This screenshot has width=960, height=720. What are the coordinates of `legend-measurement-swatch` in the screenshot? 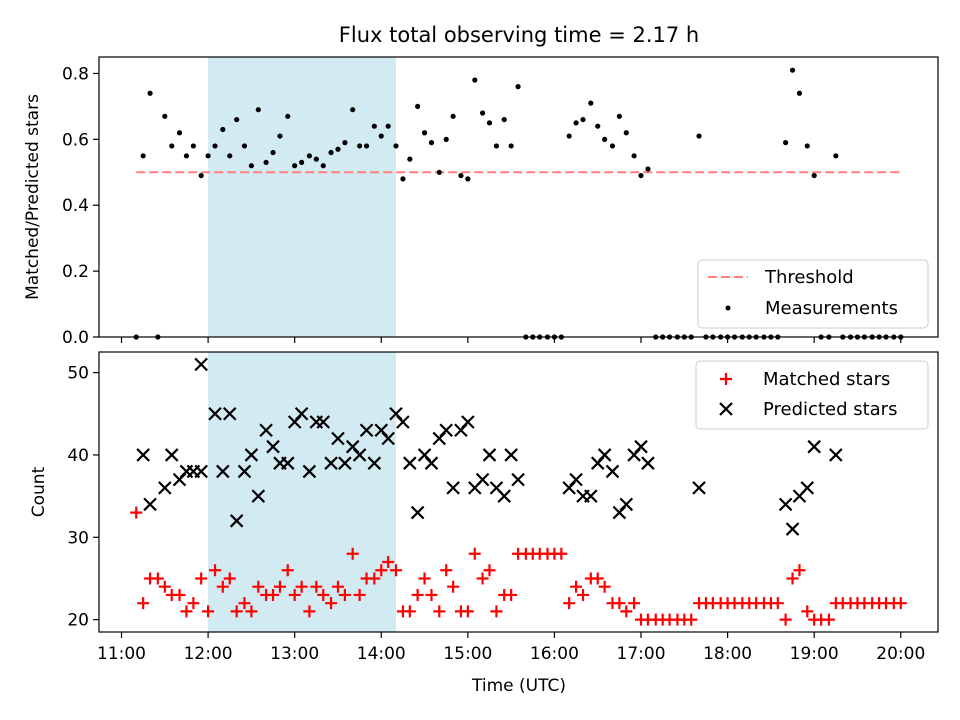 It's located at (728, 308).